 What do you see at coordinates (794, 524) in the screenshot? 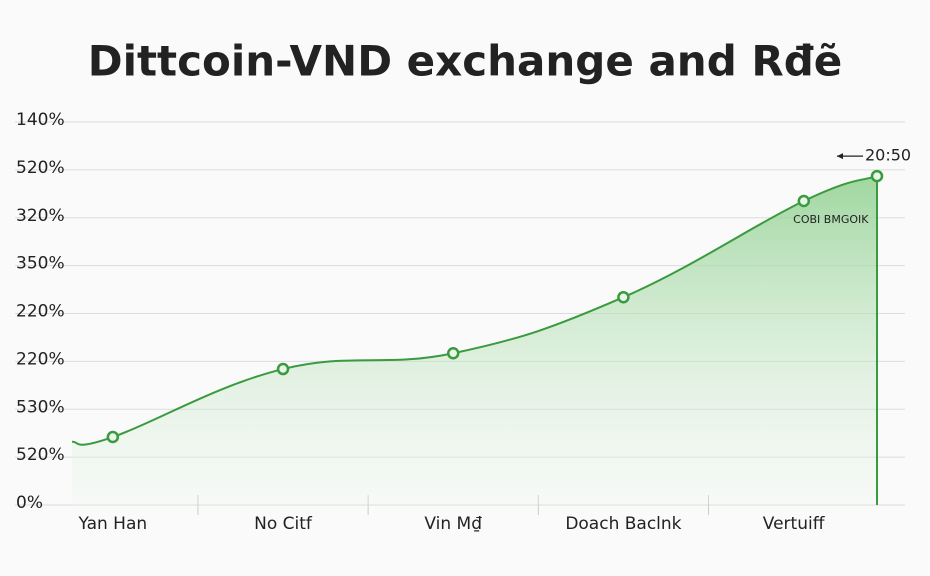
I see `x-tick-label: Vertuiff` at bounding box center [794, 524].